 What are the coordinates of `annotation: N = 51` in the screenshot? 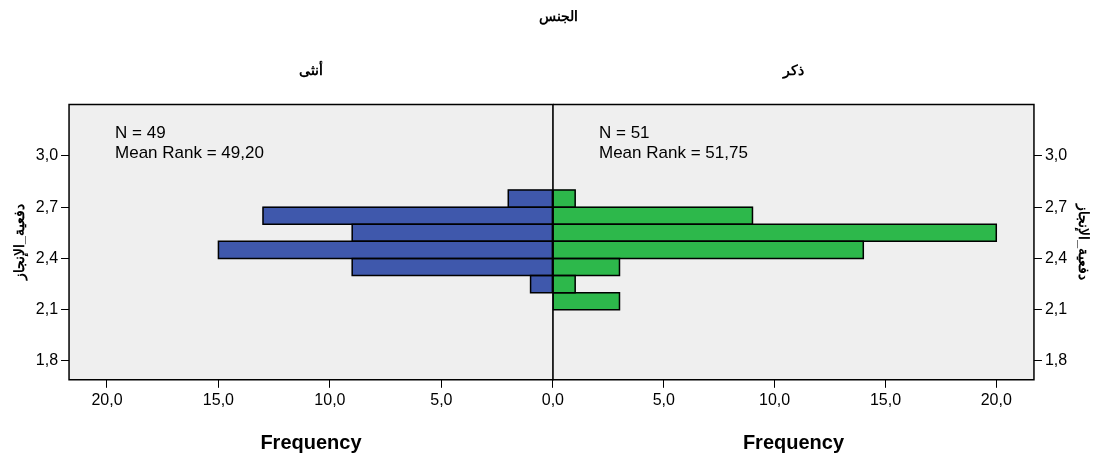 It's located at (624, 132).